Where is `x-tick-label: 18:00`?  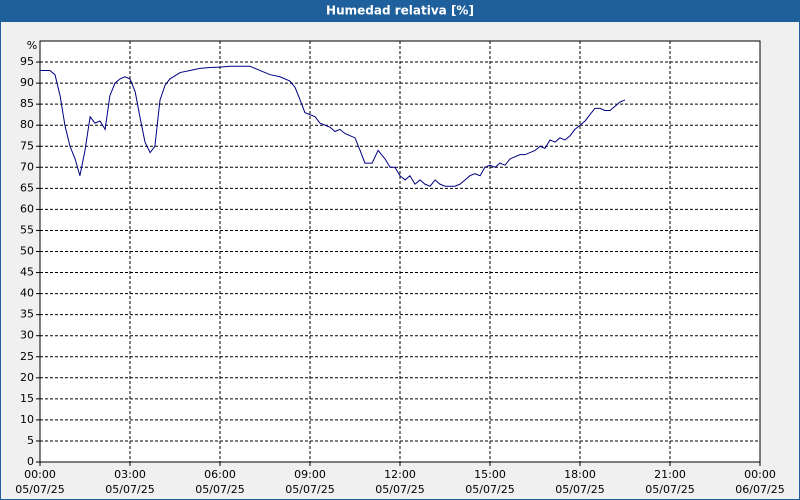
x-tick-label: 18:00 is located at coordinates (580, 474).